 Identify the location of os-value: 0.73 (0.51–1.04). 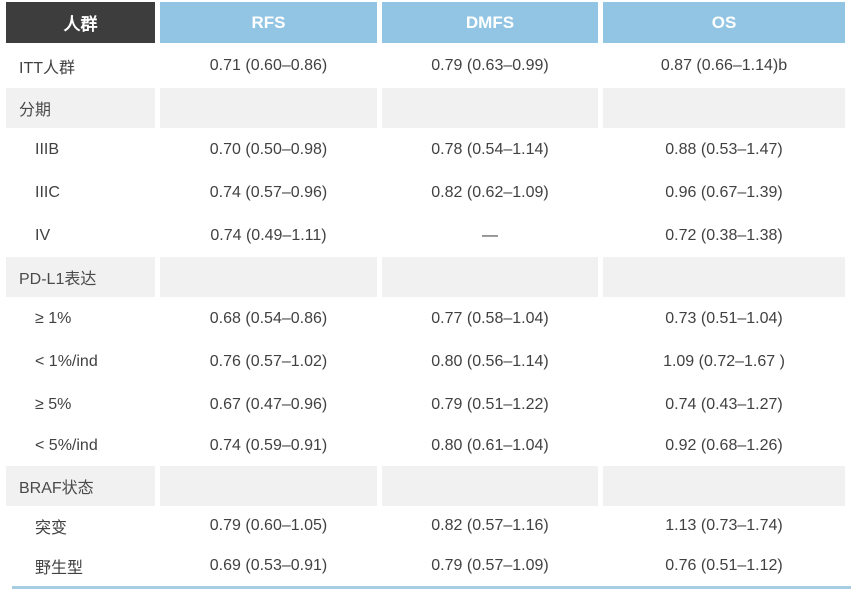
(724, 318).